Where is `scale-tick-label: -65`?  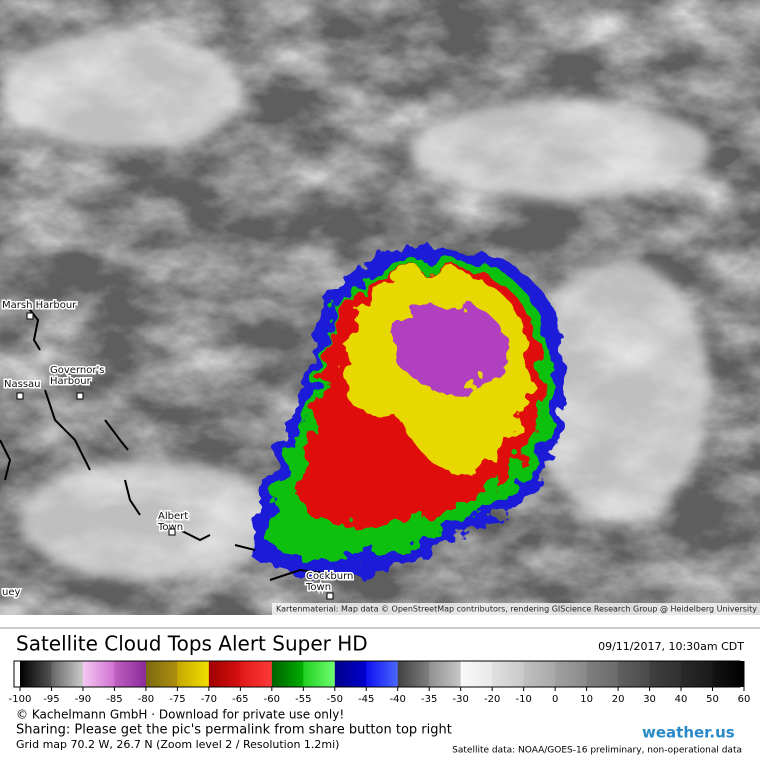
scale-tick-label: -65 is located at coordinates (240, 699).